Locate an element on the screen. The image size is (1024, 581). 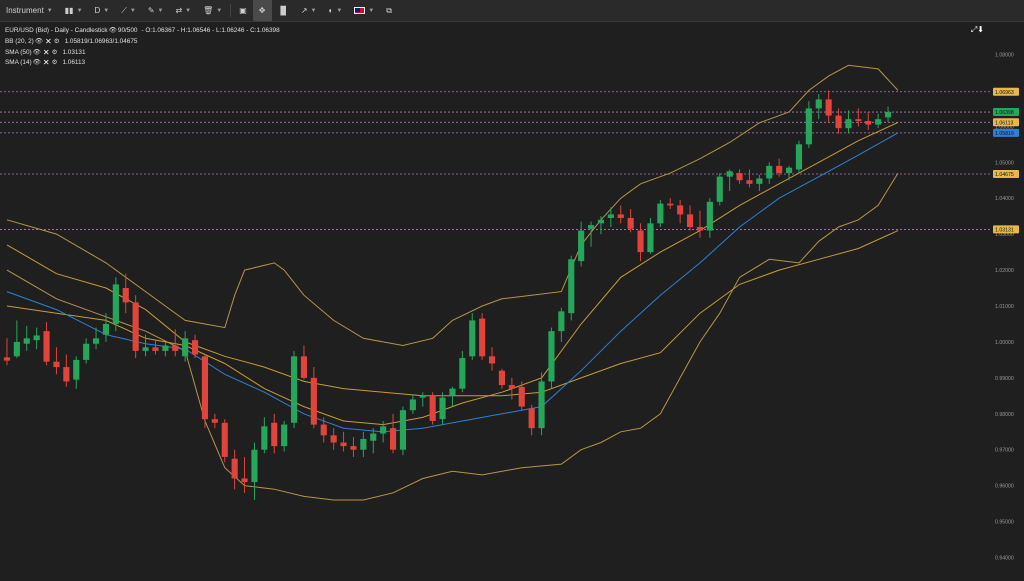
legend-indicator-sma14: SMA (14) 👁 ✕ ⚙ 1.06113 is located at coordinates (142, 63).